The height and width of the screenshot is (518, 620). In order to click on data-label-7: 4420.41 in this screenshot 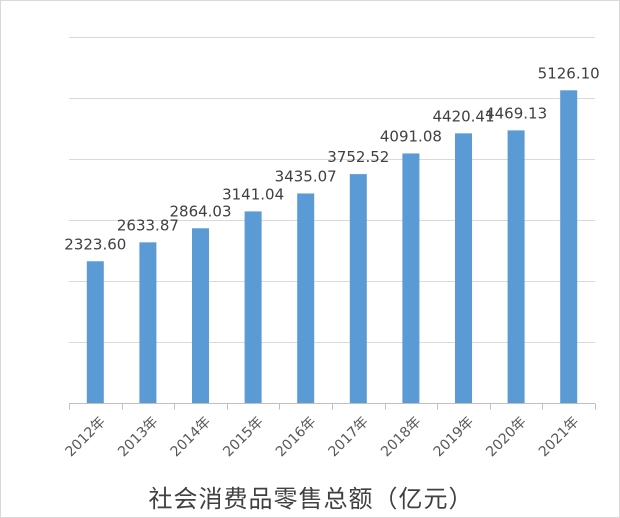, I will do `click(463, 116)`.